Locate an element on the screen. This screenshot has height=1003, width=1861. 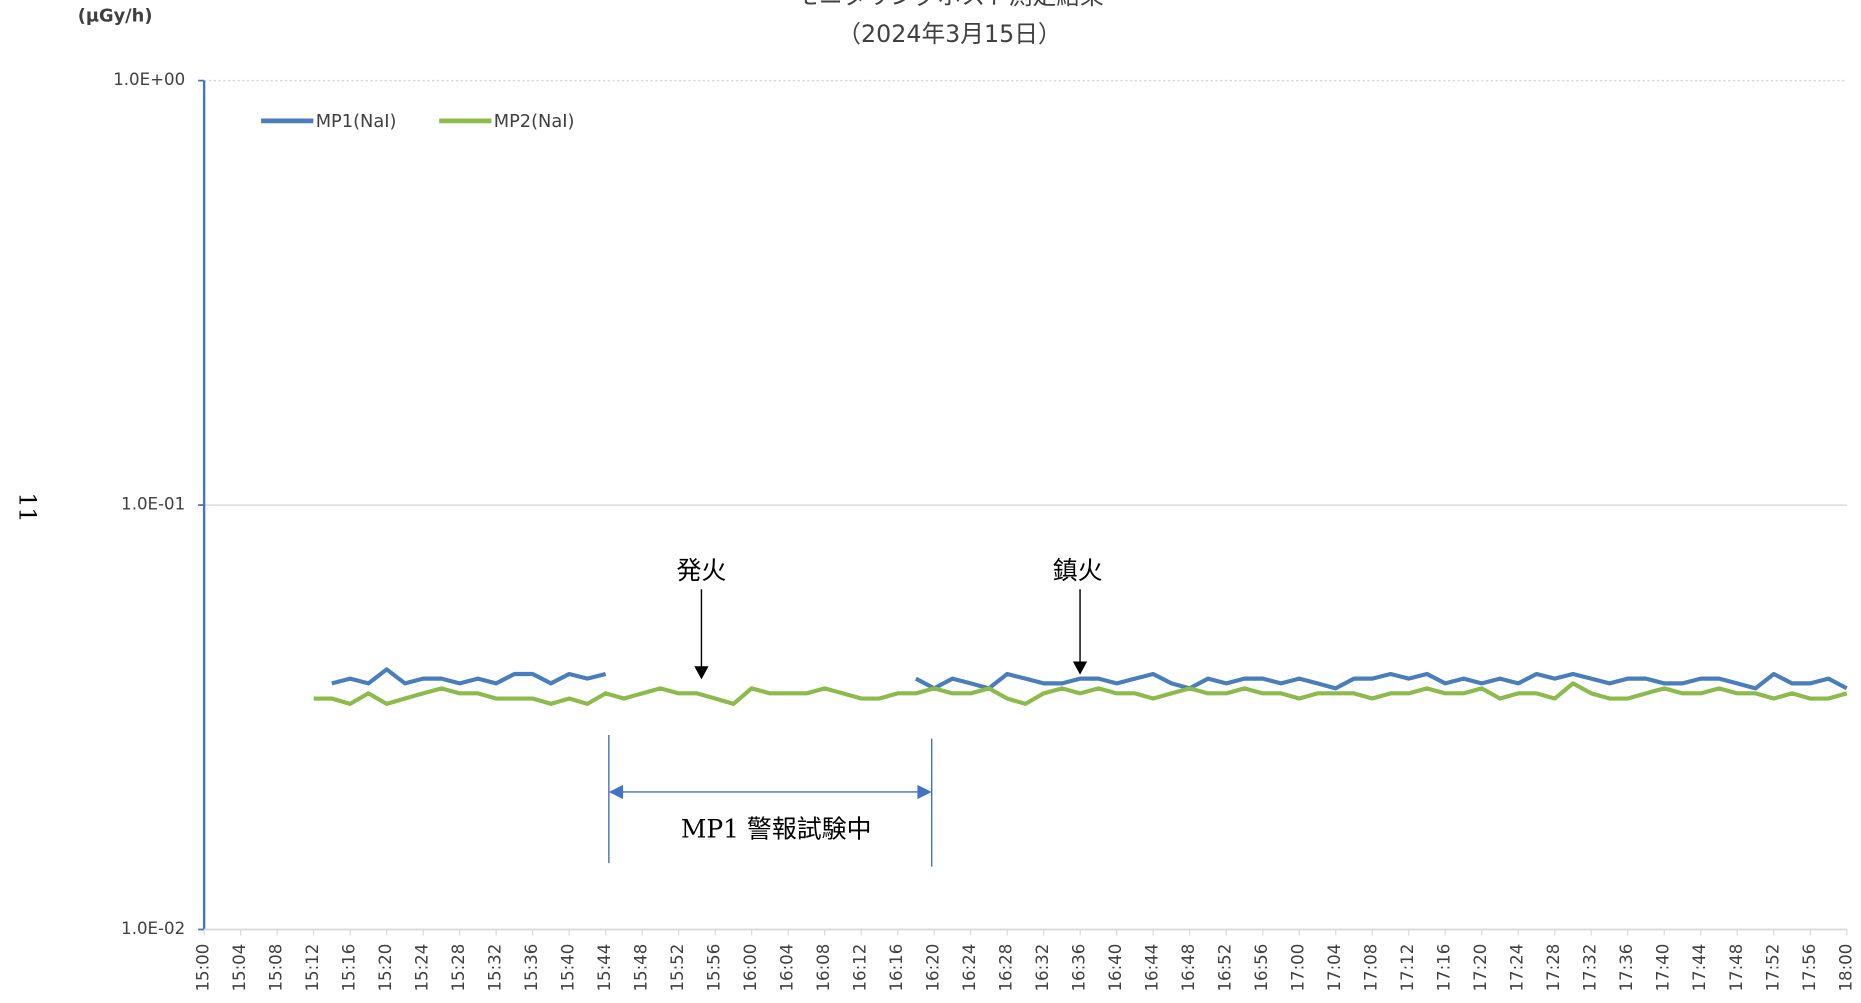
x-tick-label: 17:48 is located at coordinates (1736, 968).